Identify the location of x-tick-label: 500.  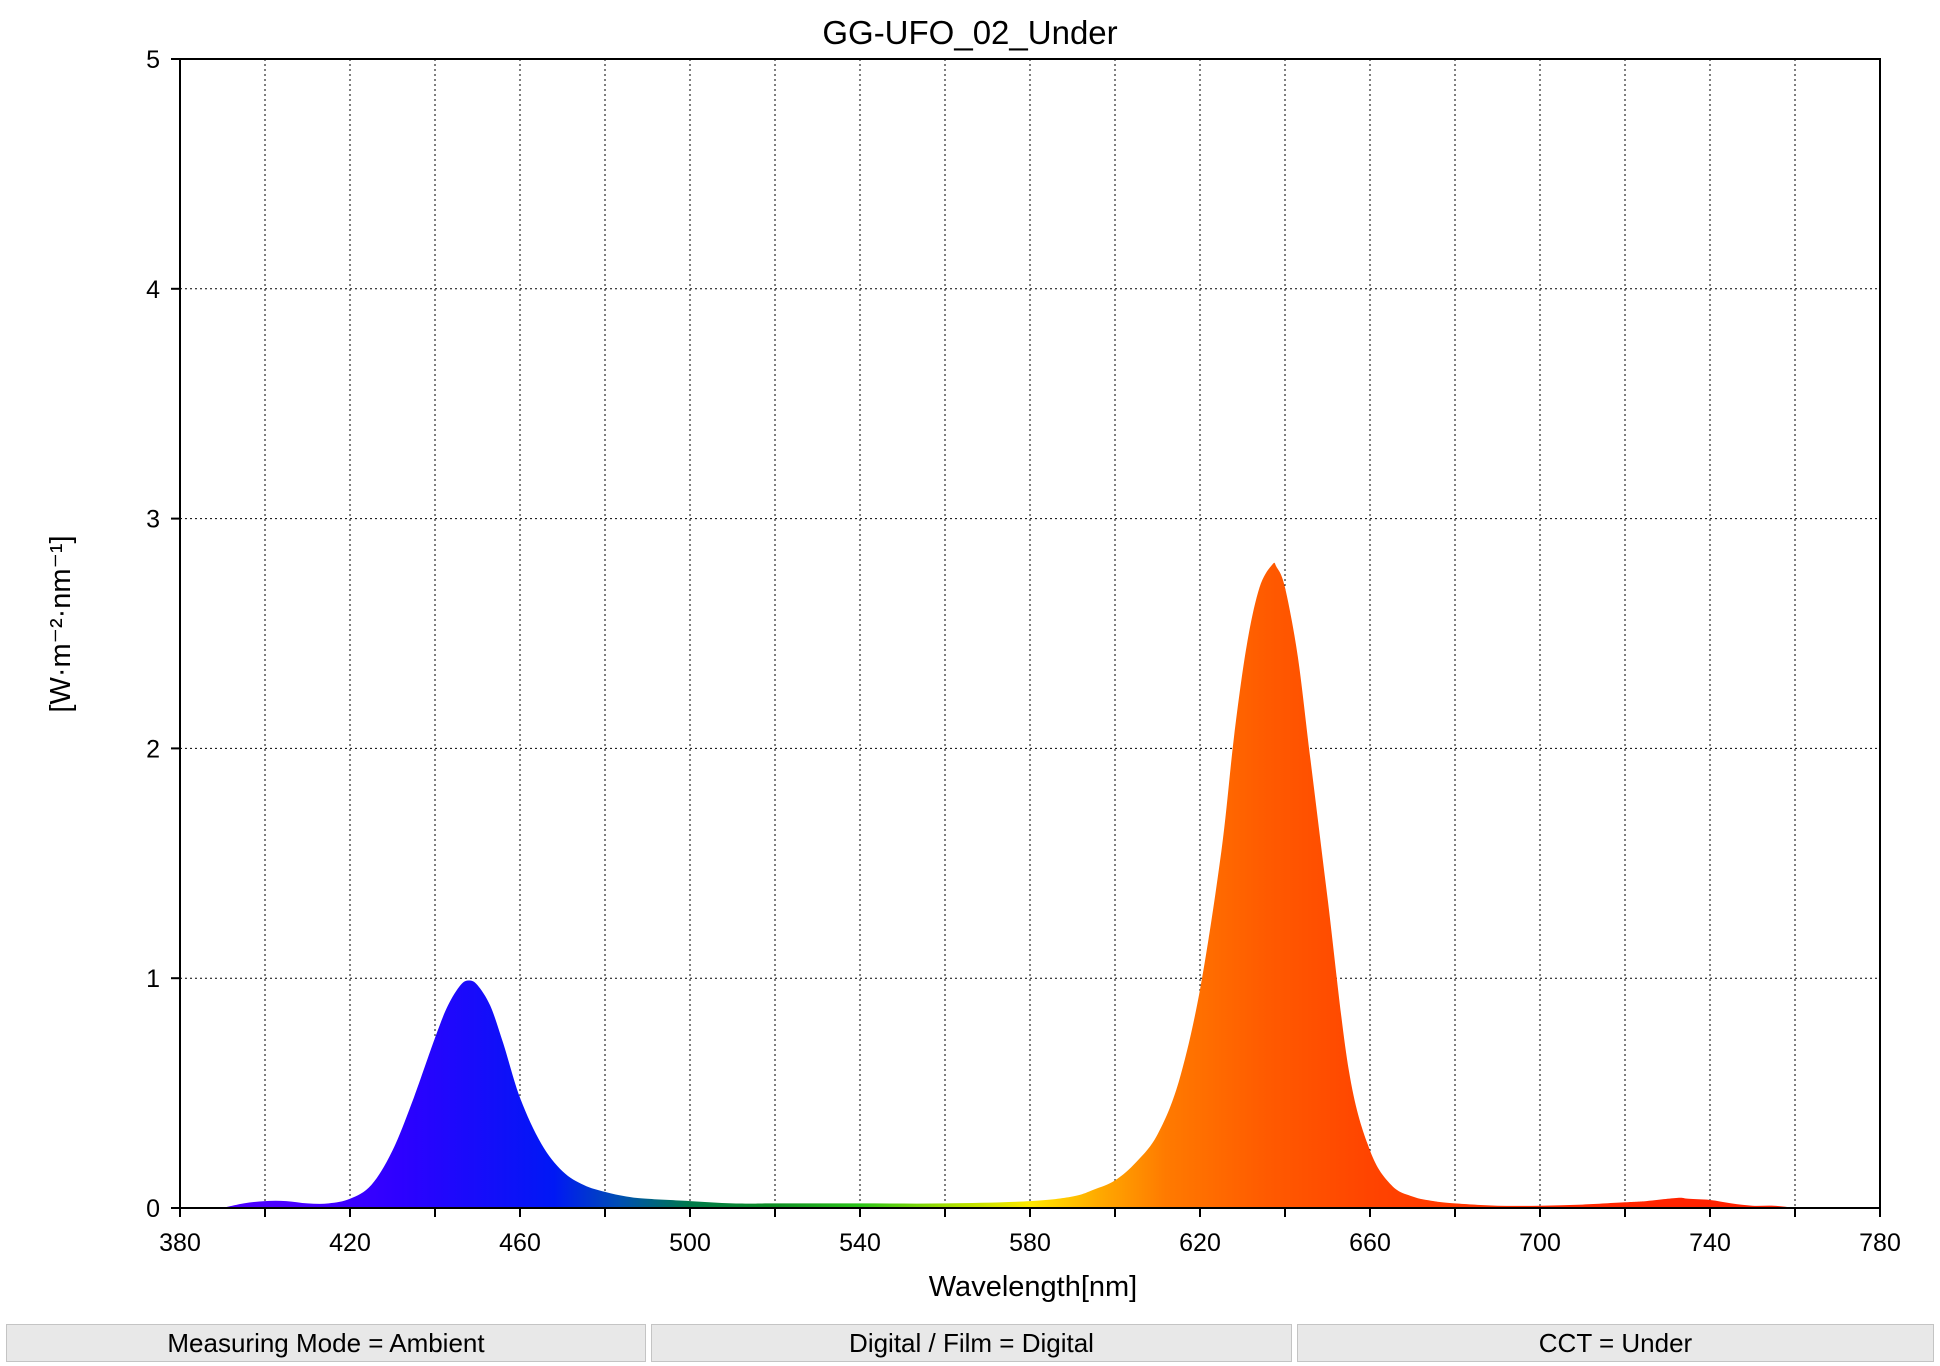
(690, 1243).